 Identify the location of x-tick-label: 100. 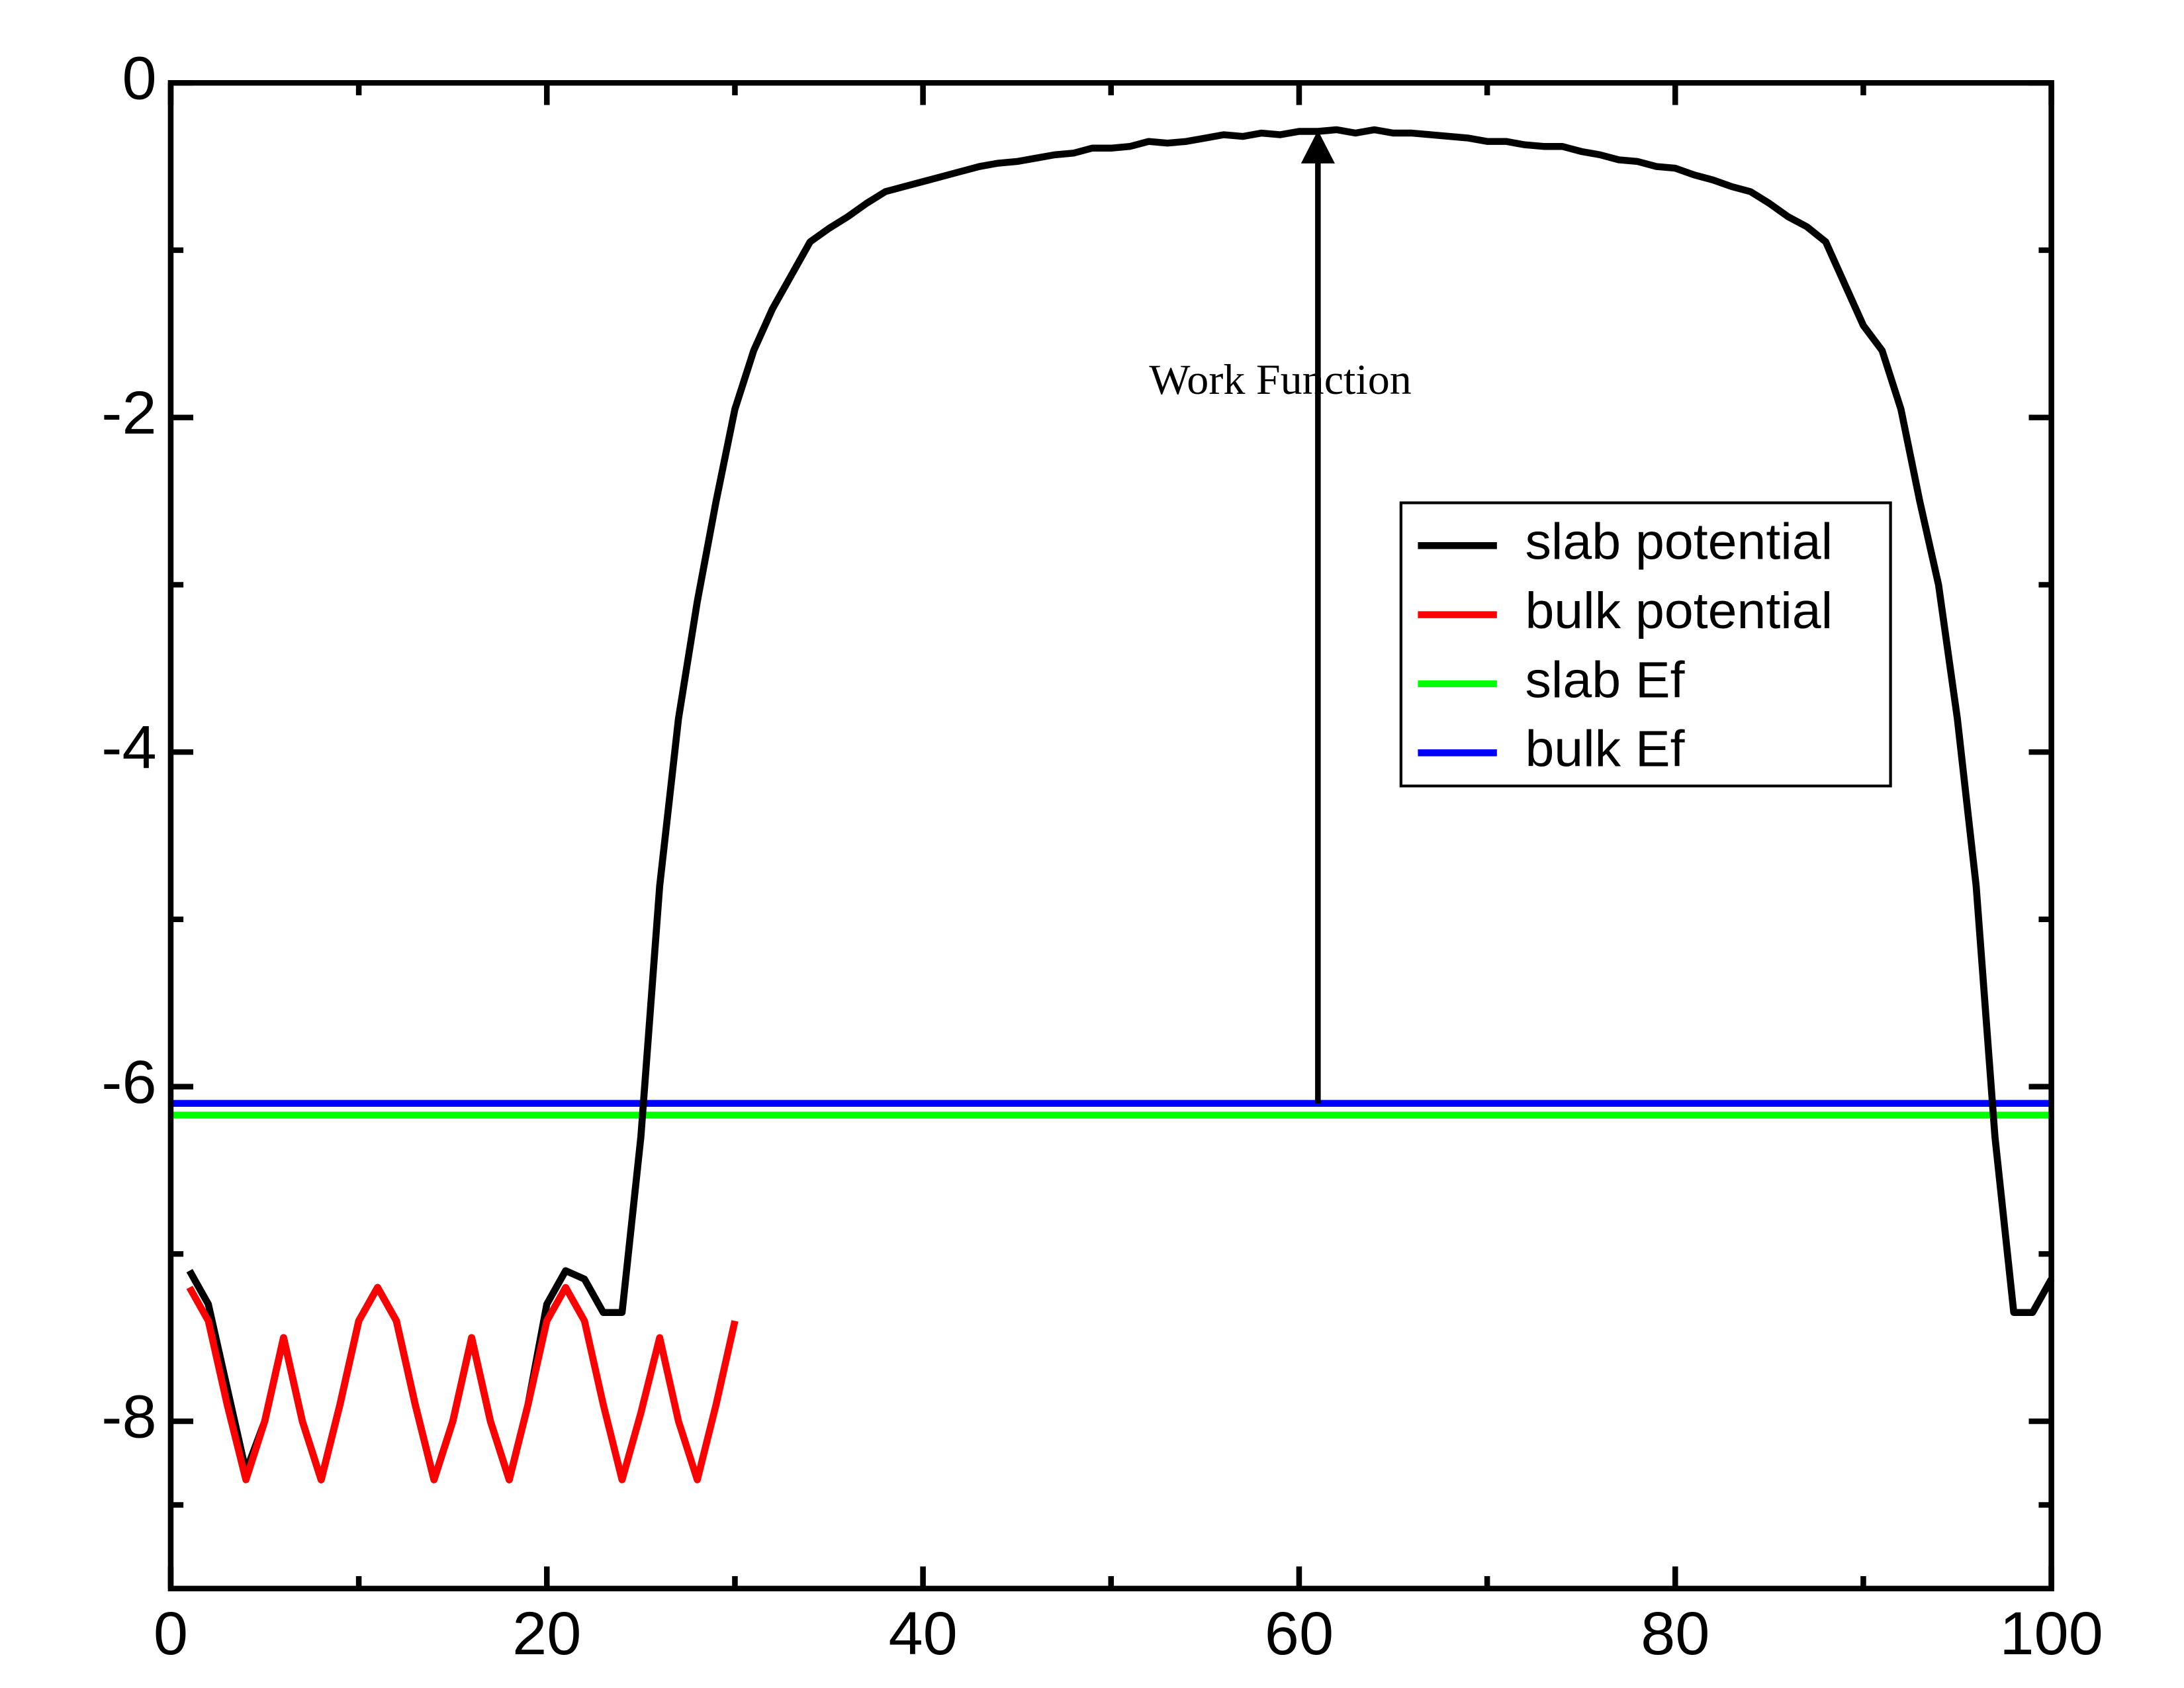
(2051, 1633).